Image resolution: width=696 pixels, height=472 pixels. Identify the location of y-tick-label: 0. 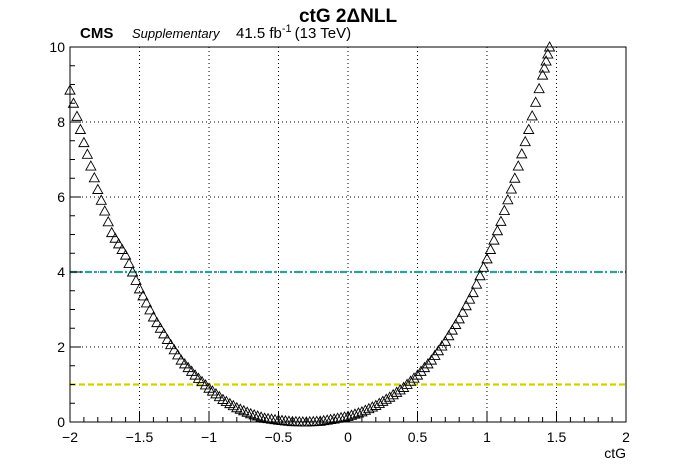
(61, 422).